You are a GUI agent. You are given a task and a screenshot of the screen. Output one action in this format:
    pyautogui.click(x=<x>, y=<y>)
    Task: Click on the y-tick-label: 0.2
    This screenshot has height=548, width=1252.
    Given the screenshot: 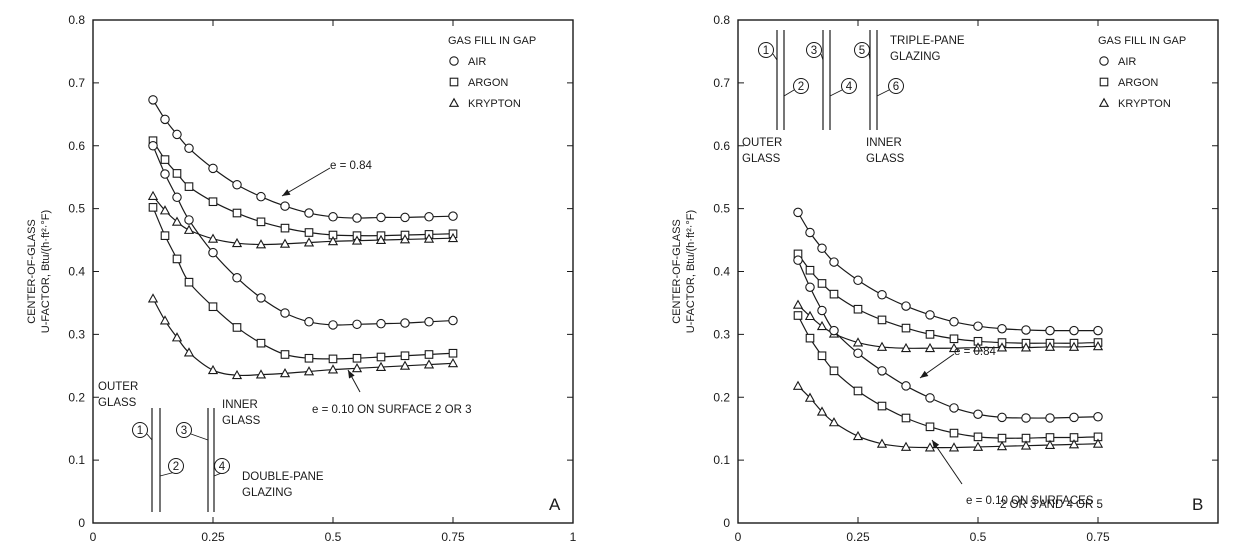 What is the action you would take?
    pyautogui.click(x=76, y=397)
    